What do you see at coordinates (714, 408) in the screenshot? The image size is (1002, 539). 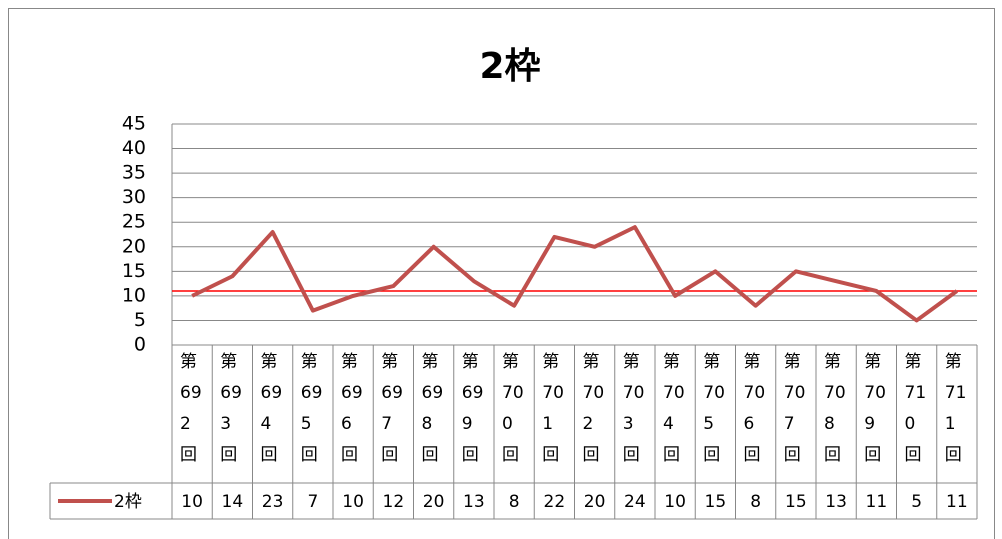 I see `x-tick-label: 第705回` at bounding box center [714, 408].